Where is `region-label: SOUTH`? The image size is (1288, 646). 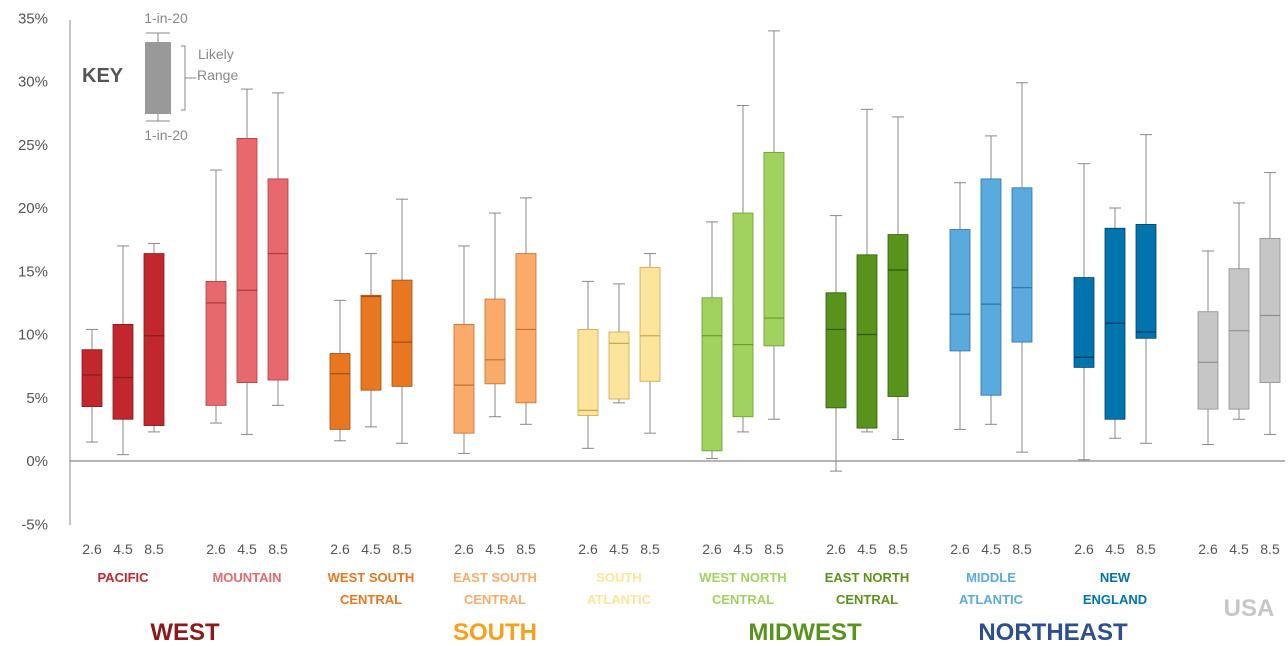 region-label: SOUTH is located at coordinates (495, 632).